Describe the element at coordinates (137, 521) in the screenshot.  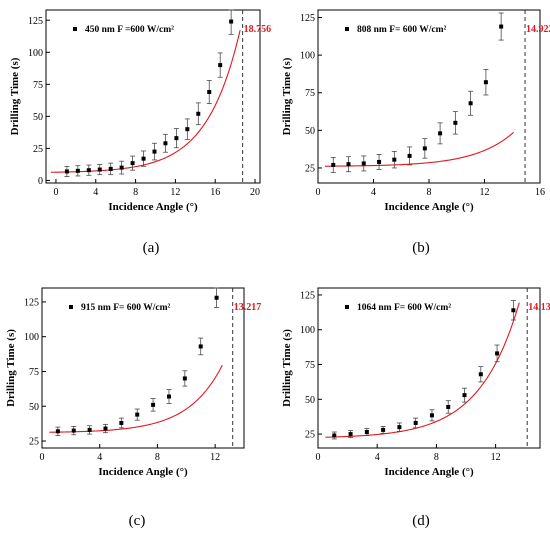
I see `panel-label: (c)` at that location.